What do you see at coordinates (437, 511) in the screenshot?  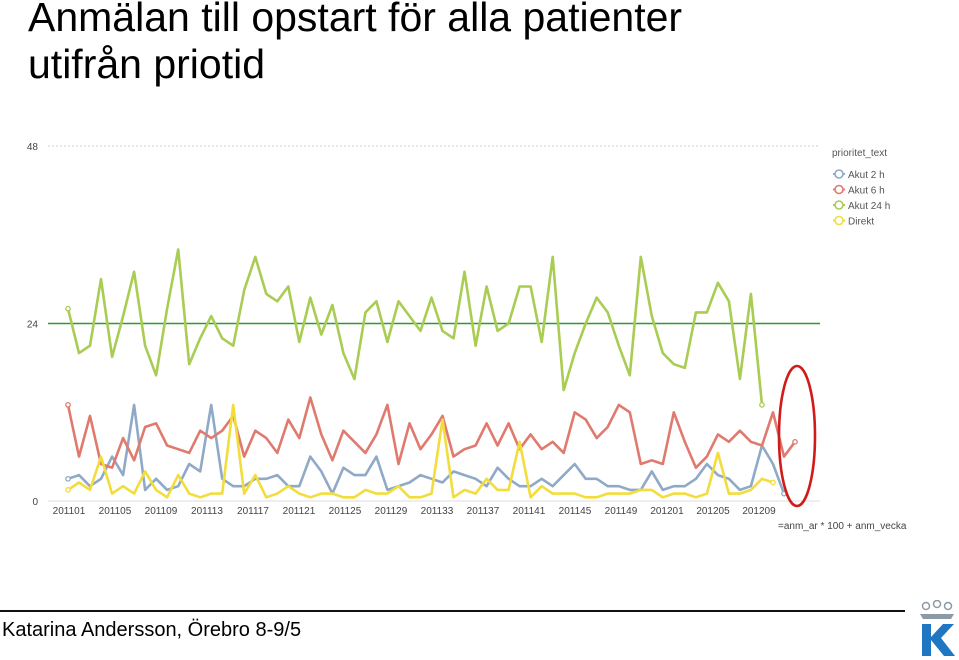 I see `x-tick-label: 201133` at bounding box center [437, 511].